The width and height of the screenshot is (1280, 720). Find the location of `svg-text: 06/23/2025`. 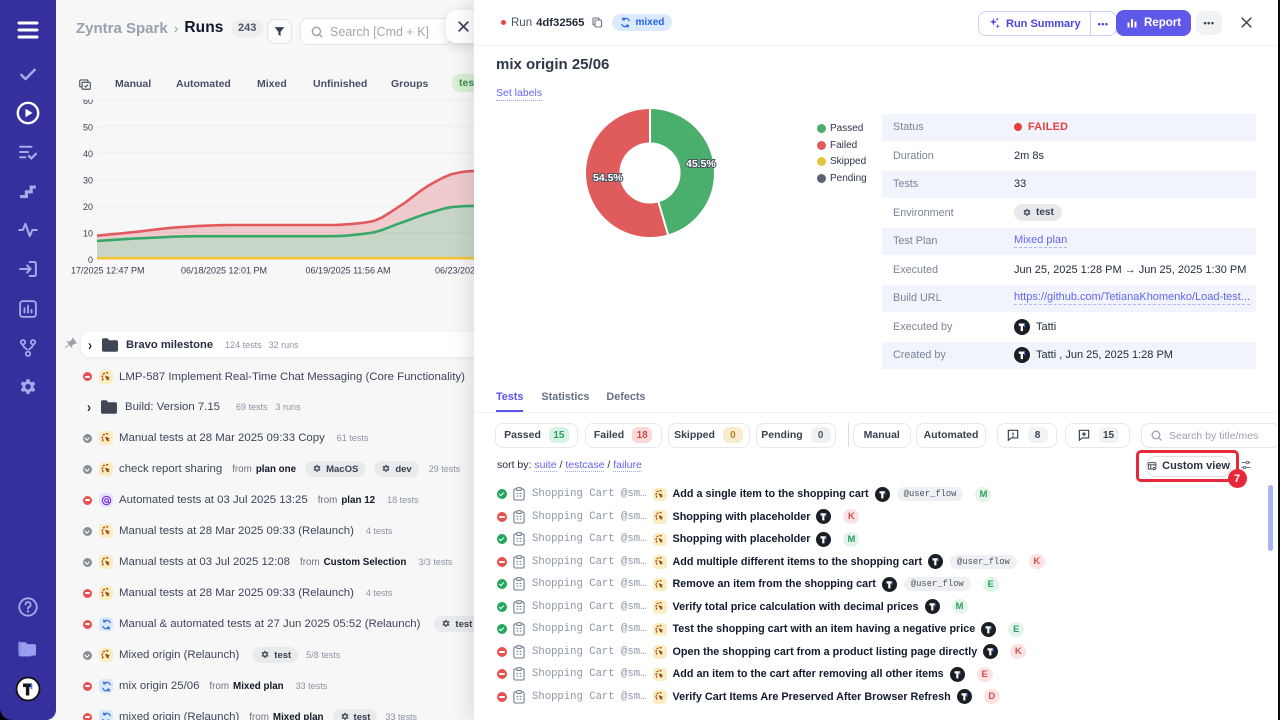

svg-text: 06/23/2025 is located at coordinates (455, 271).